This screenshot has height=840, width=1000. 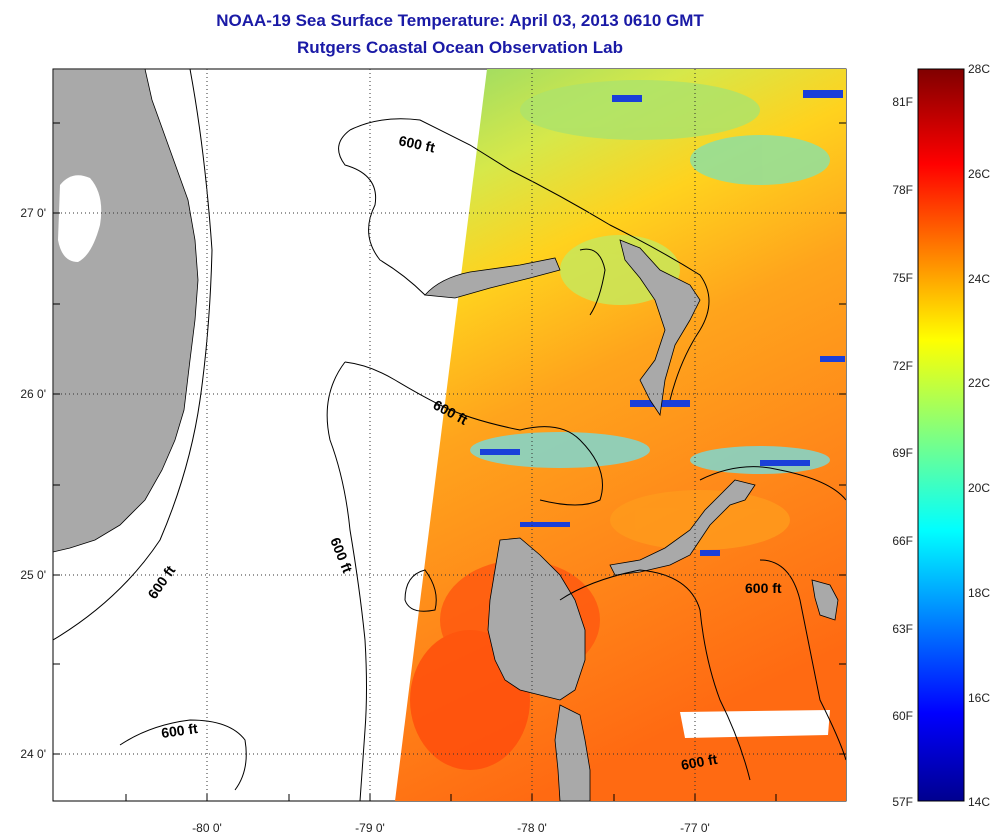 I want to click on fahrenheit-label: 63F, so click(x=902, y=629).